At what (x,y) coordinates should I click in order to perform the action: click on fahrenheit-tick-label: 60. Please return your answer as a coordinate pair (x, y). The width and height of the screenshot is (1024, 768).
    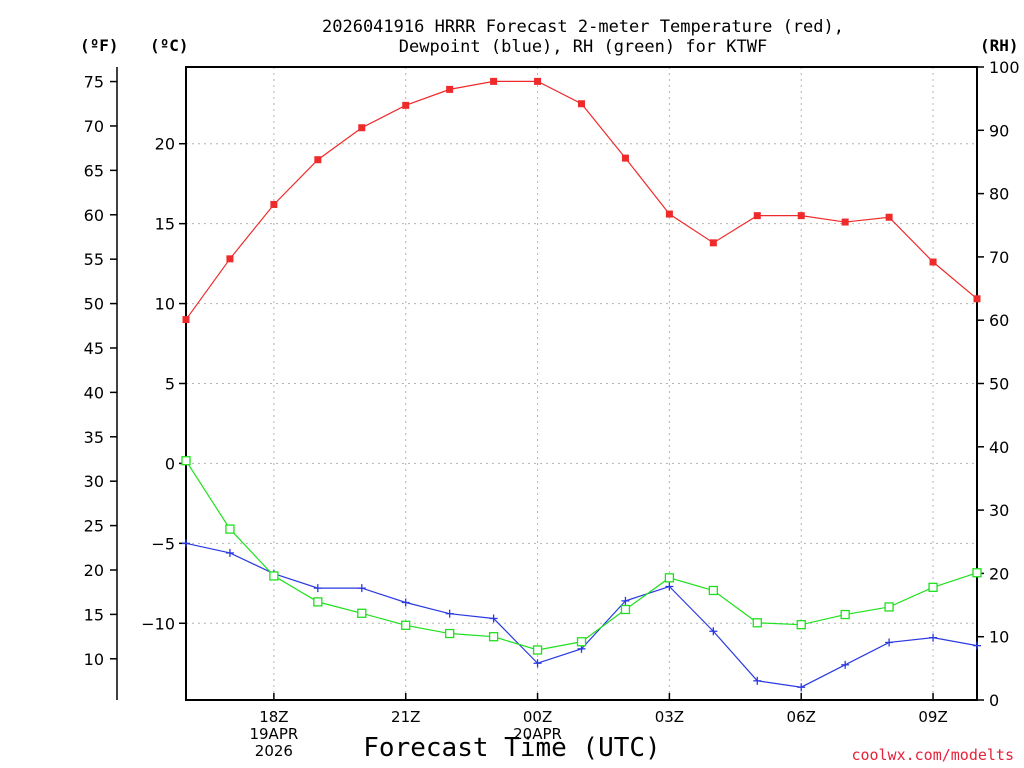
    Looking at the image, I should click on (94, 215).